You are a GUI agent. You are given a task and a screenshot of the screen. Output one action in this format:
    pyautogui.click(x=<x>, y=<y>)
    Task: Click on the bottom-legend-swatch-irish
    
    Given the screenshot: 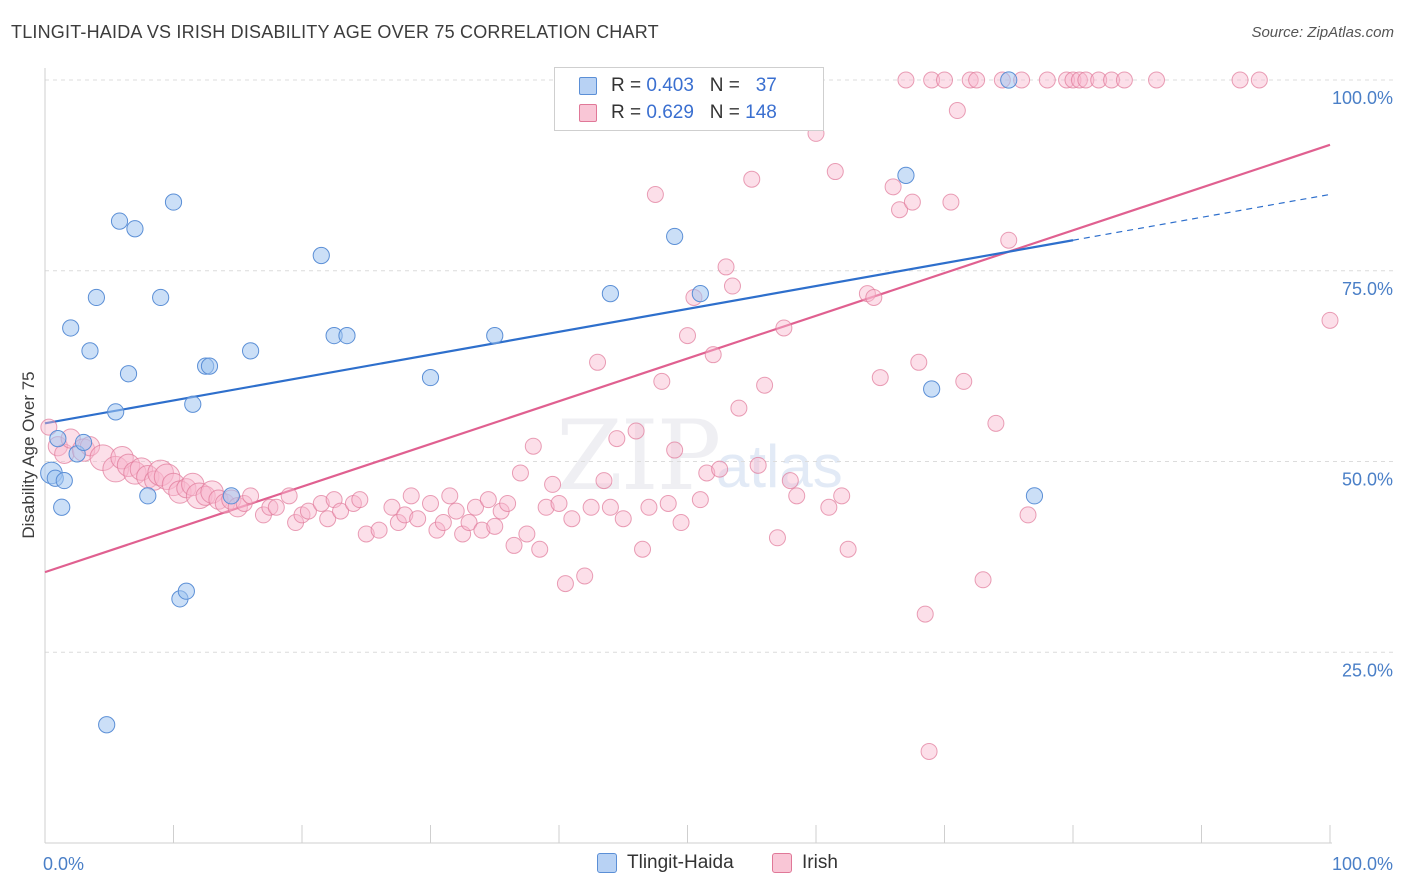 What is the action you would take?
    pyautogui.click(x=782, y=863)
    